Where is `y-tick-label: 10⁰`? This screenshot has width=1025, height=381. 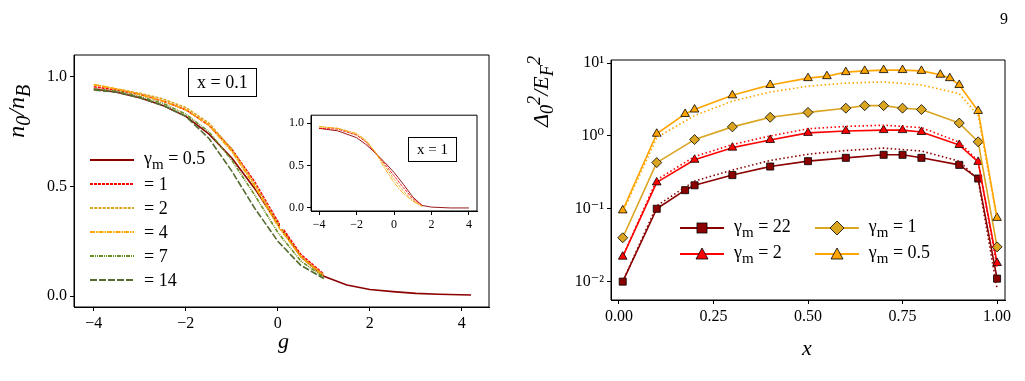 y-tick-label: 10⁰ is located at coordinates (592, 135).